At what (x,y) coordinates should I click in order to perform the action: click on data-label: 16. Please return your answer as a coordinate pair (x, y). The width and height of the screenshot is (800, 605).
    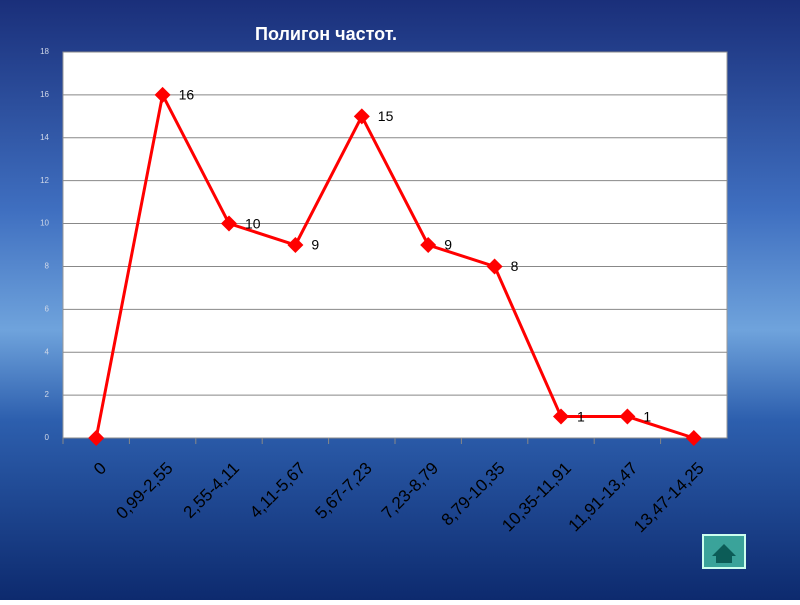
    Looking at the image, I should click on (187, 95).